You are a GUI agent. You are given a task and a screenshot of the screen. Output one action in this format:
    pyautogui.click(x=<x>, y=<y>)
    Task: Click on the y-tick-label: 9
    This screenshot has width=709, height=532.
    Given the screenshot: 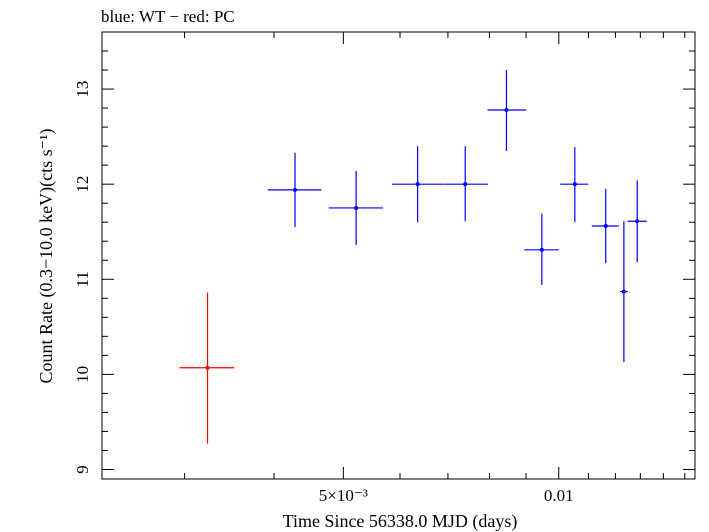 What is the action you would take?
    pyautogui.click(x=82, y=469)
    